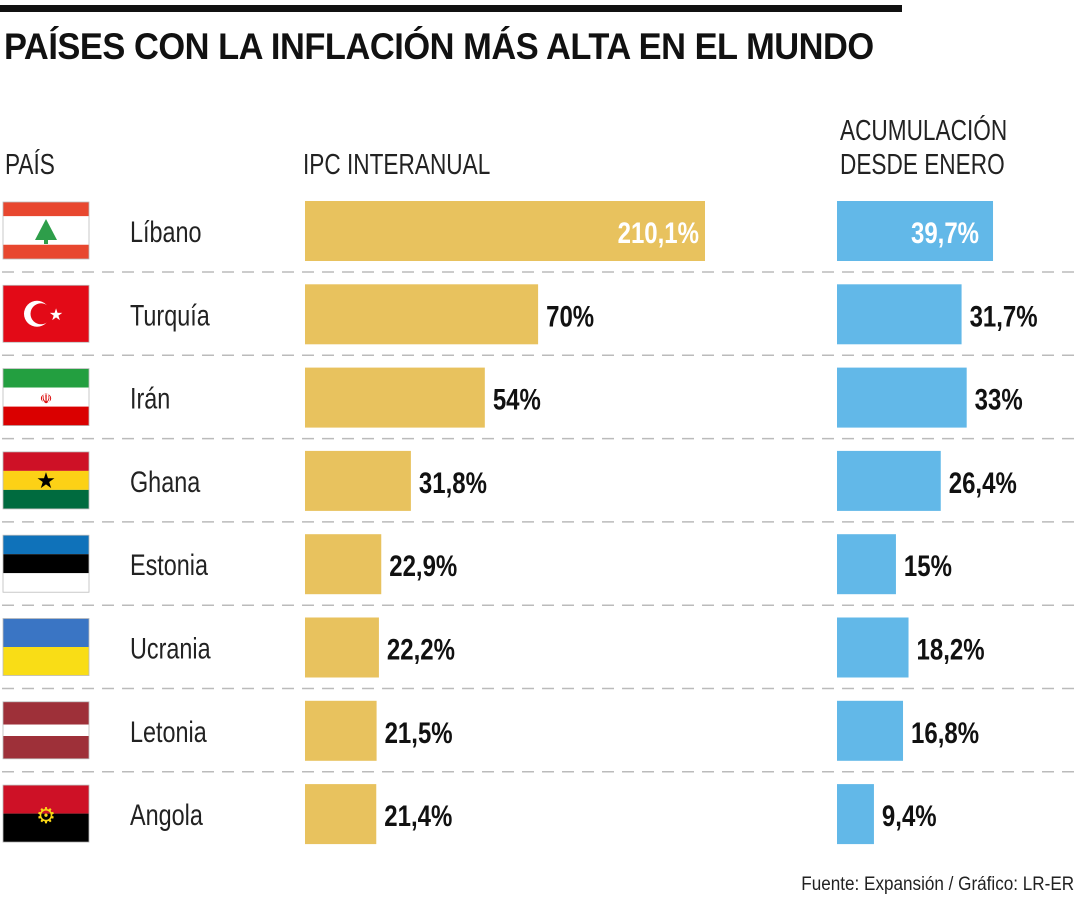  Describe the element at coordinates (945, 732) in the screenshot. I see `acum-value-label: 16,8%` at that location.